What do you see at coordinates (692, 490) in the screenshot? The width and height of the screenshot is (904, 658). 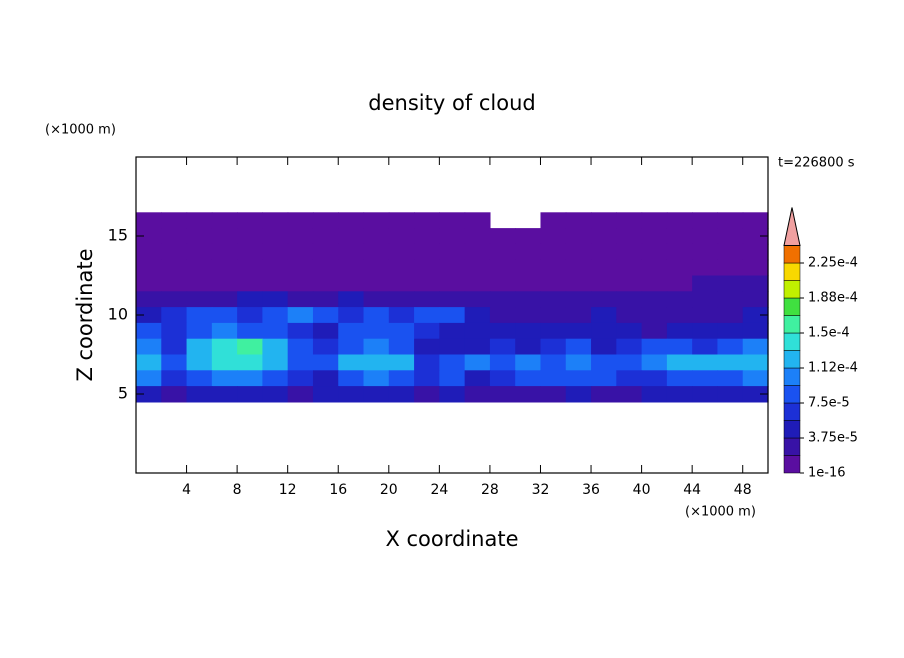 I see `x-tick-label: 44` at bounding box center [692, 490].